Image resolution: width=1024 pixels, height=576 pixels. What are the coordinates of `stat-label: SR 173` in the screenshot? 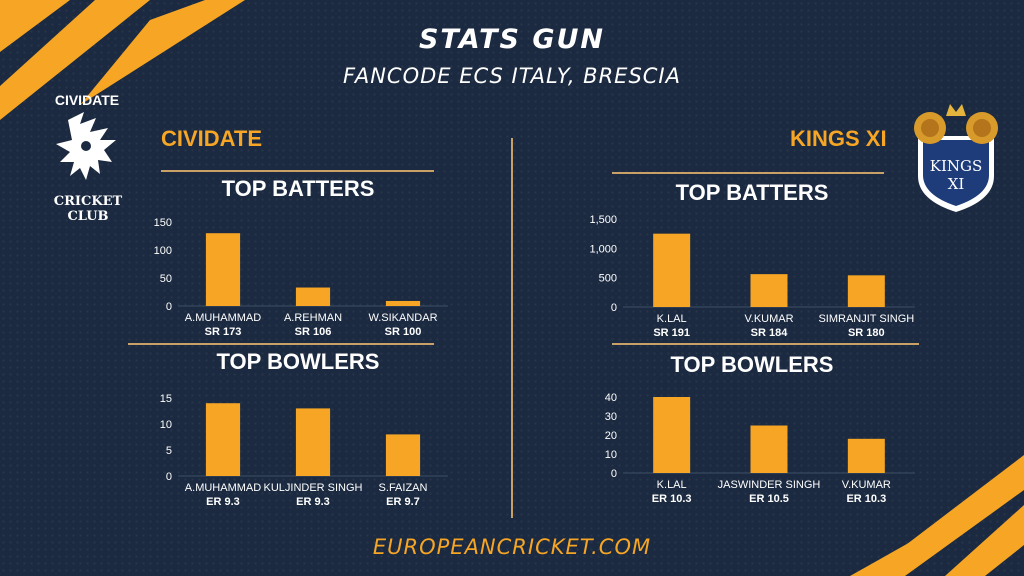 It's located at (223, 332).